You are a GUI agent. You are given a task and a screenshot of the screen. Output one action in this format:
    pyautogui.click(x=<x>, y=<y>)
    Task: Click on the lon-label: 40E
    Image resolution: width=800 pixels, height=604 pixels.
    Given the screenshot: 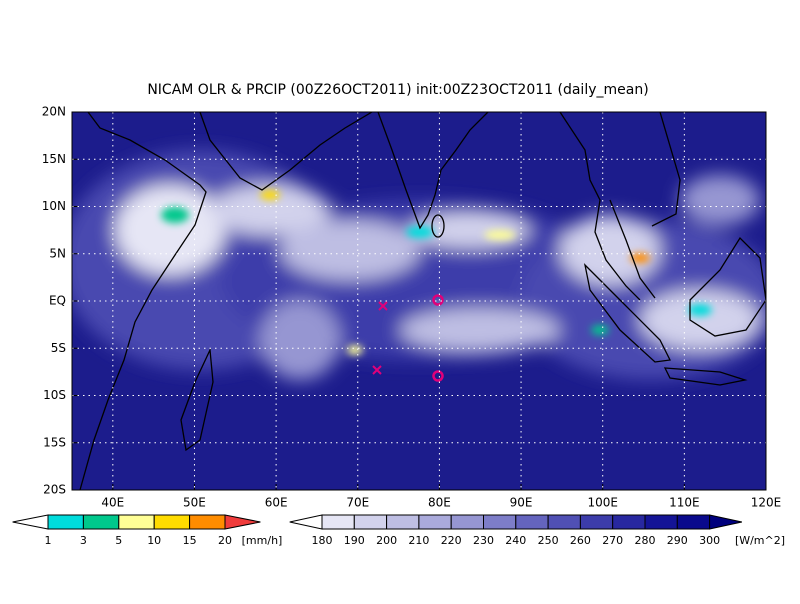 What is the action you would take?
    pyautogui.click(x=112, y=503)
    